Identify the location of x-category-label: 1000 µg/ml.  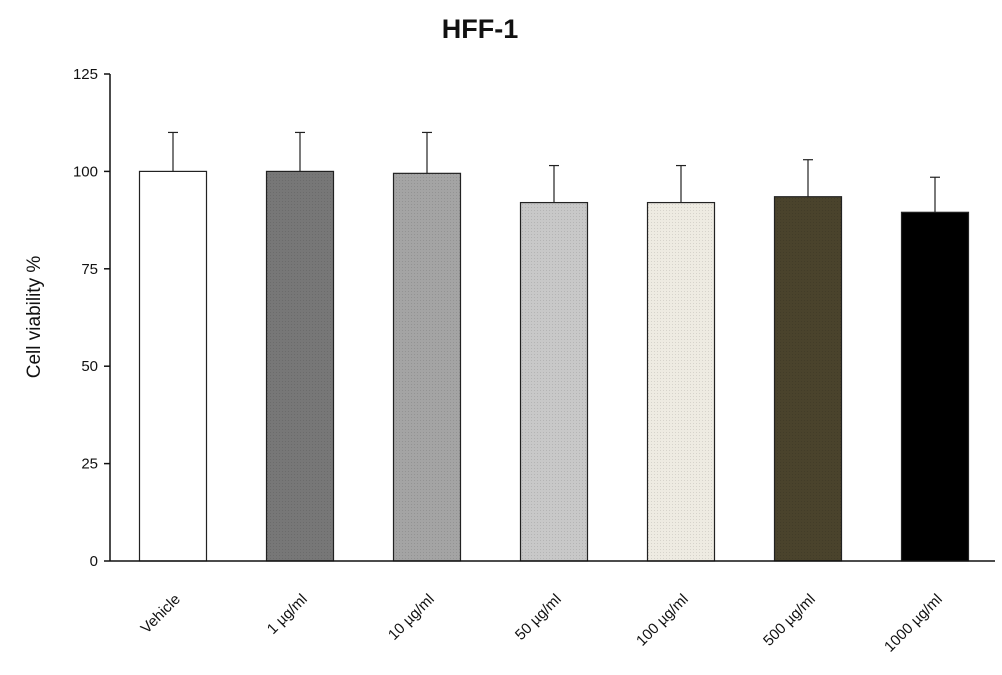
(913, 623).